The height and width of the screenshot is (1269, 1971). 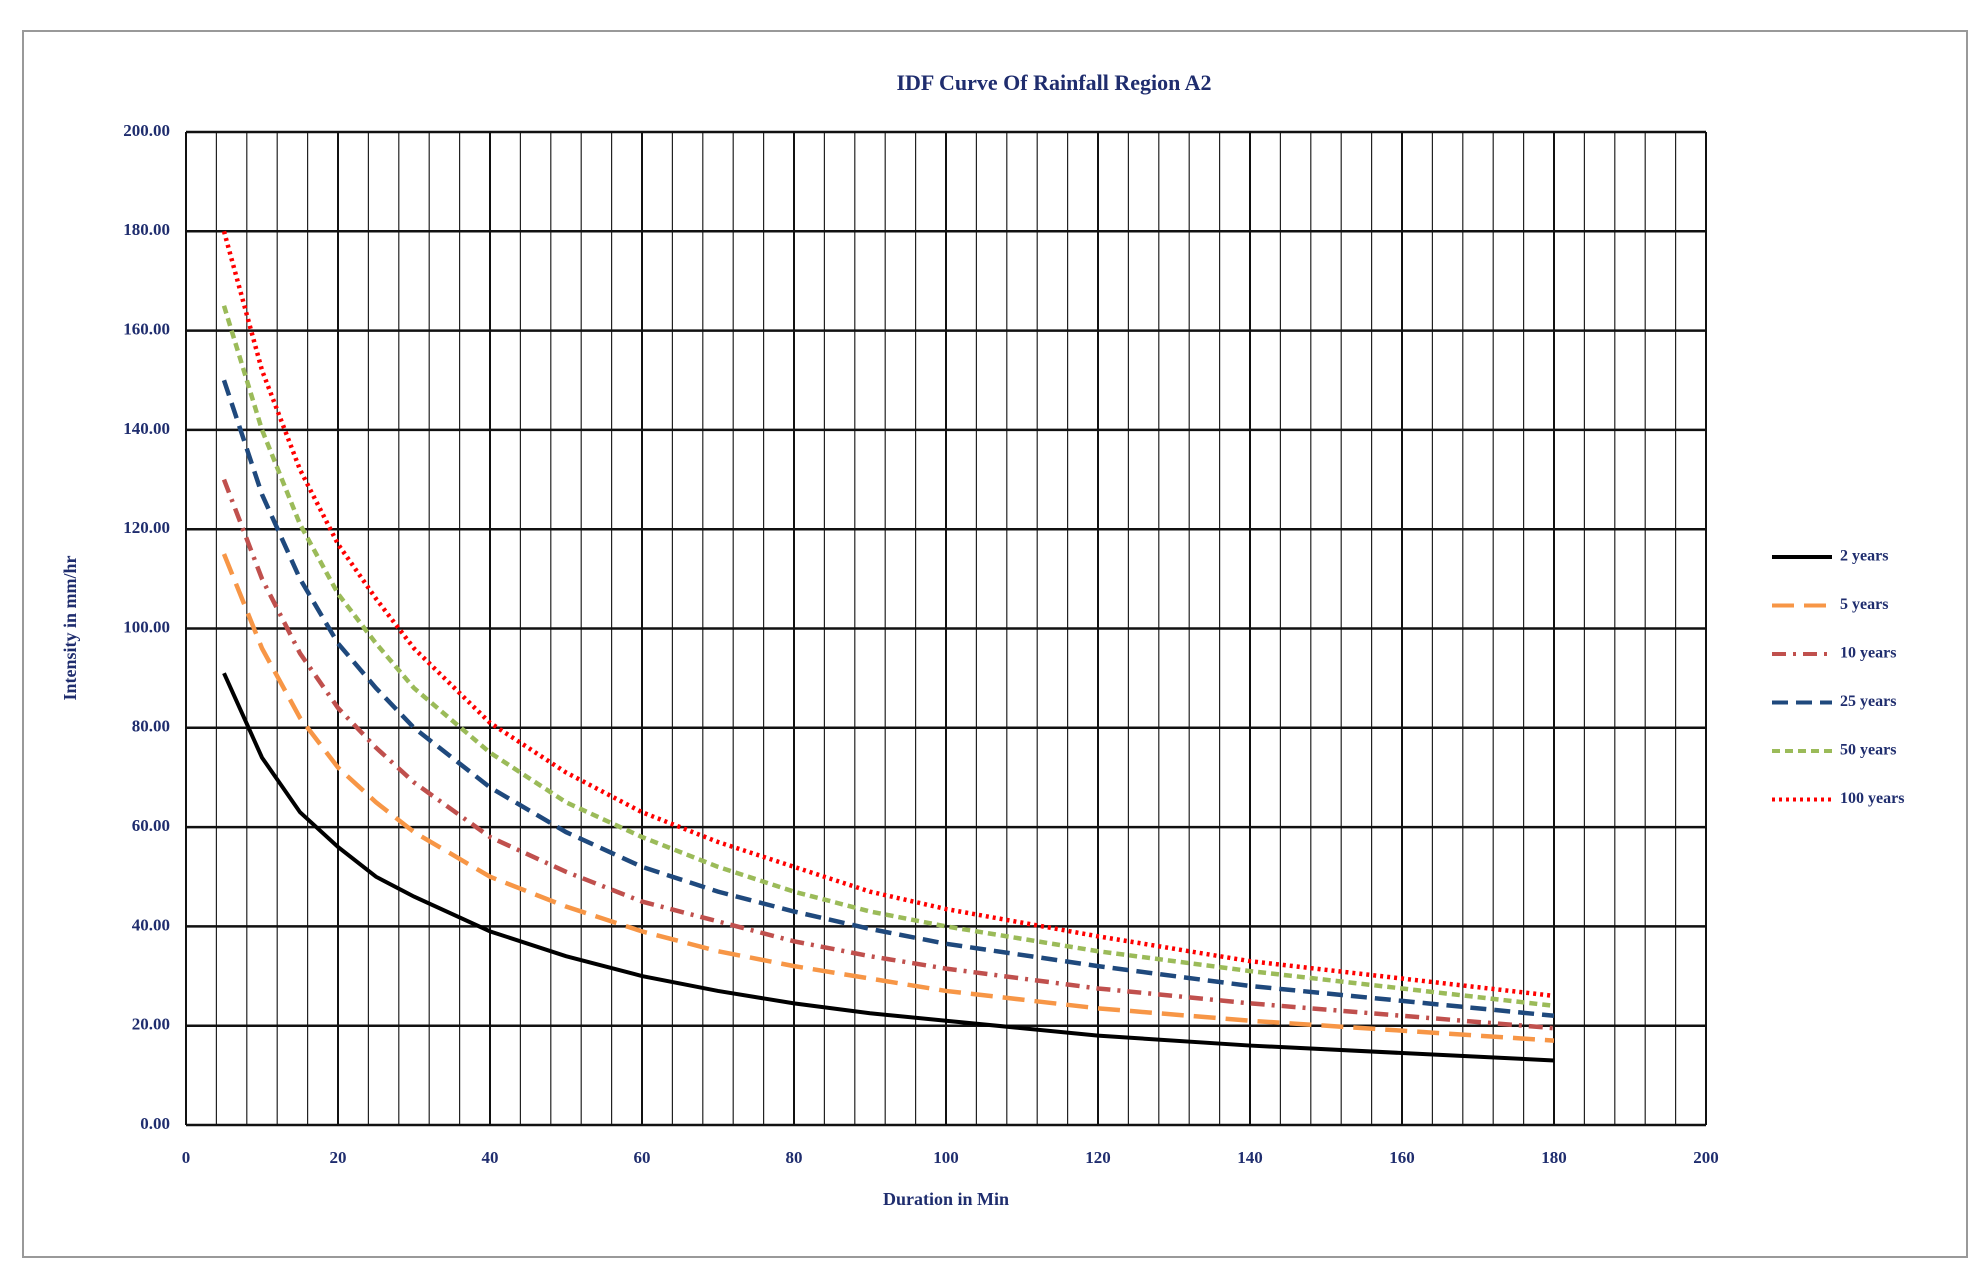 What do you see at coordinates (146, 527) in the screenshot?
I see `y-tick-label: 120.00` at bounding box center [146, 527].